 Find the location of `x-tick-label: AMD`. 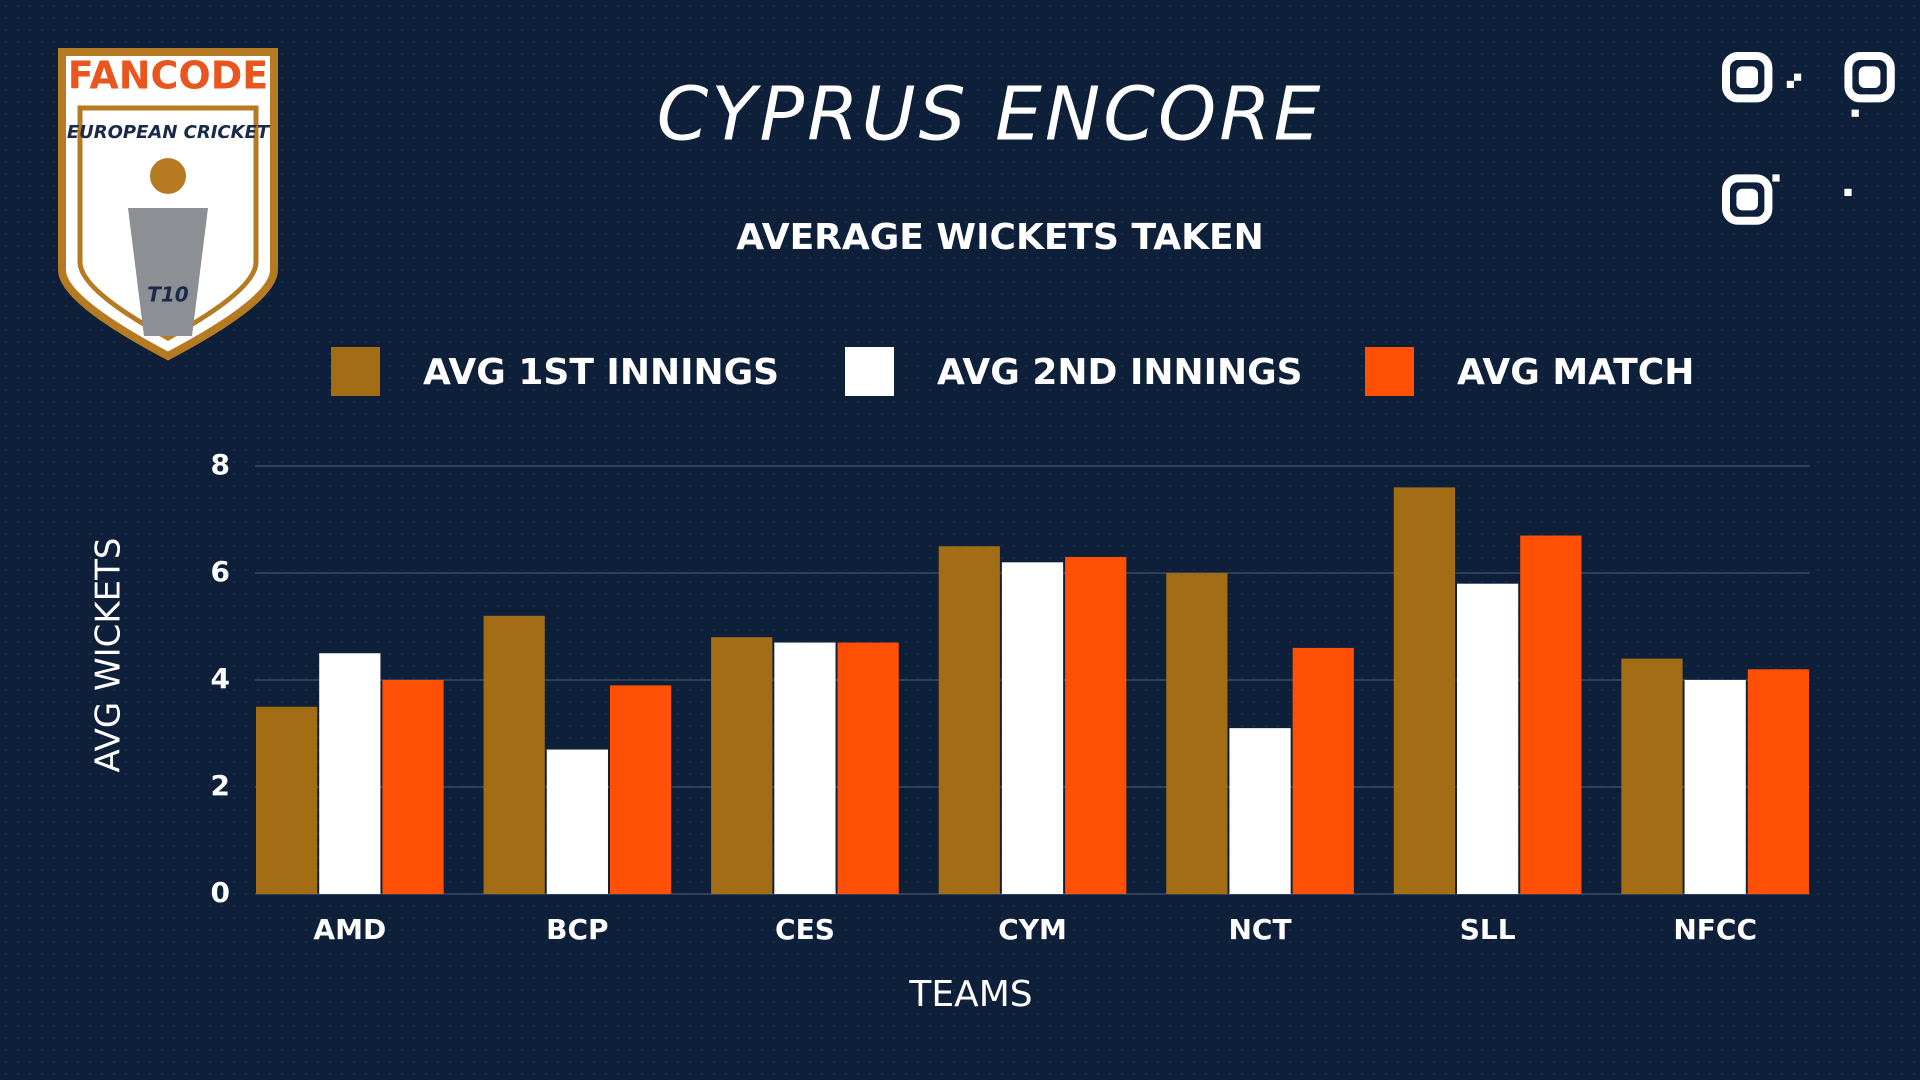

x-tick-label: AMD is located at coordinates (349, 929).